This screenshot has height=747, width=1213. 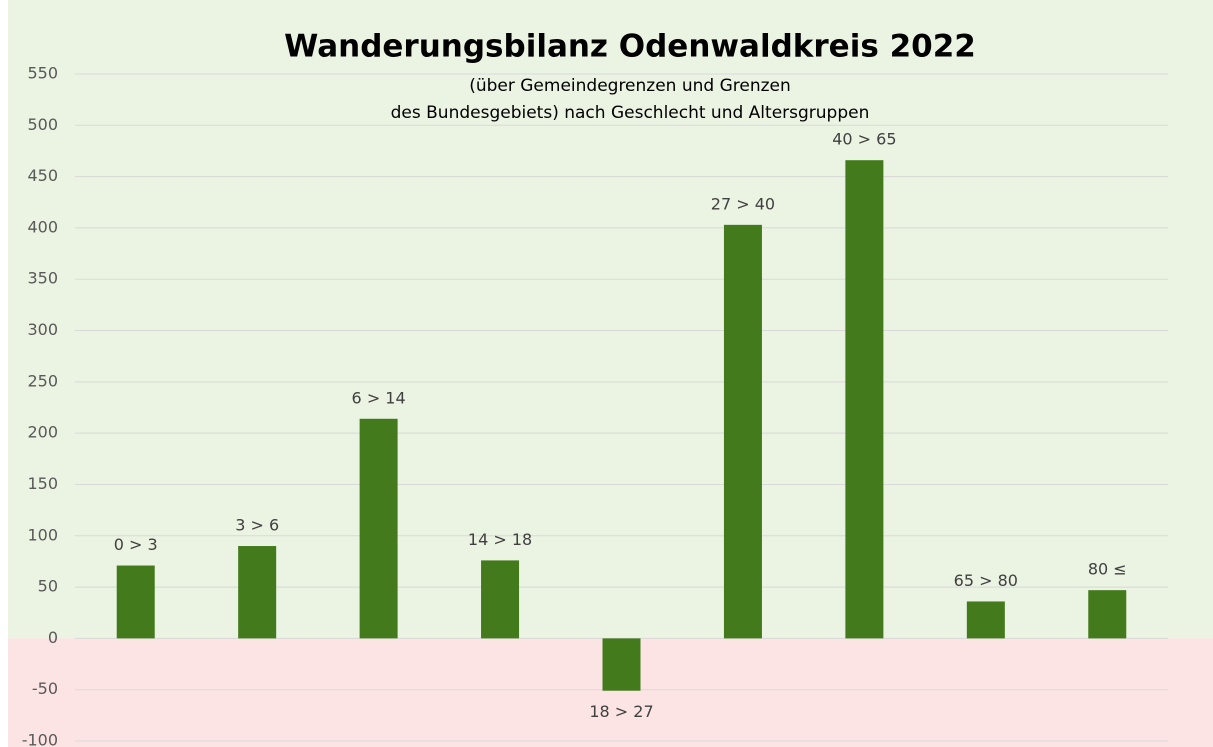 I want to click on category-label: 0 > 3, so click(x=136, y=544).